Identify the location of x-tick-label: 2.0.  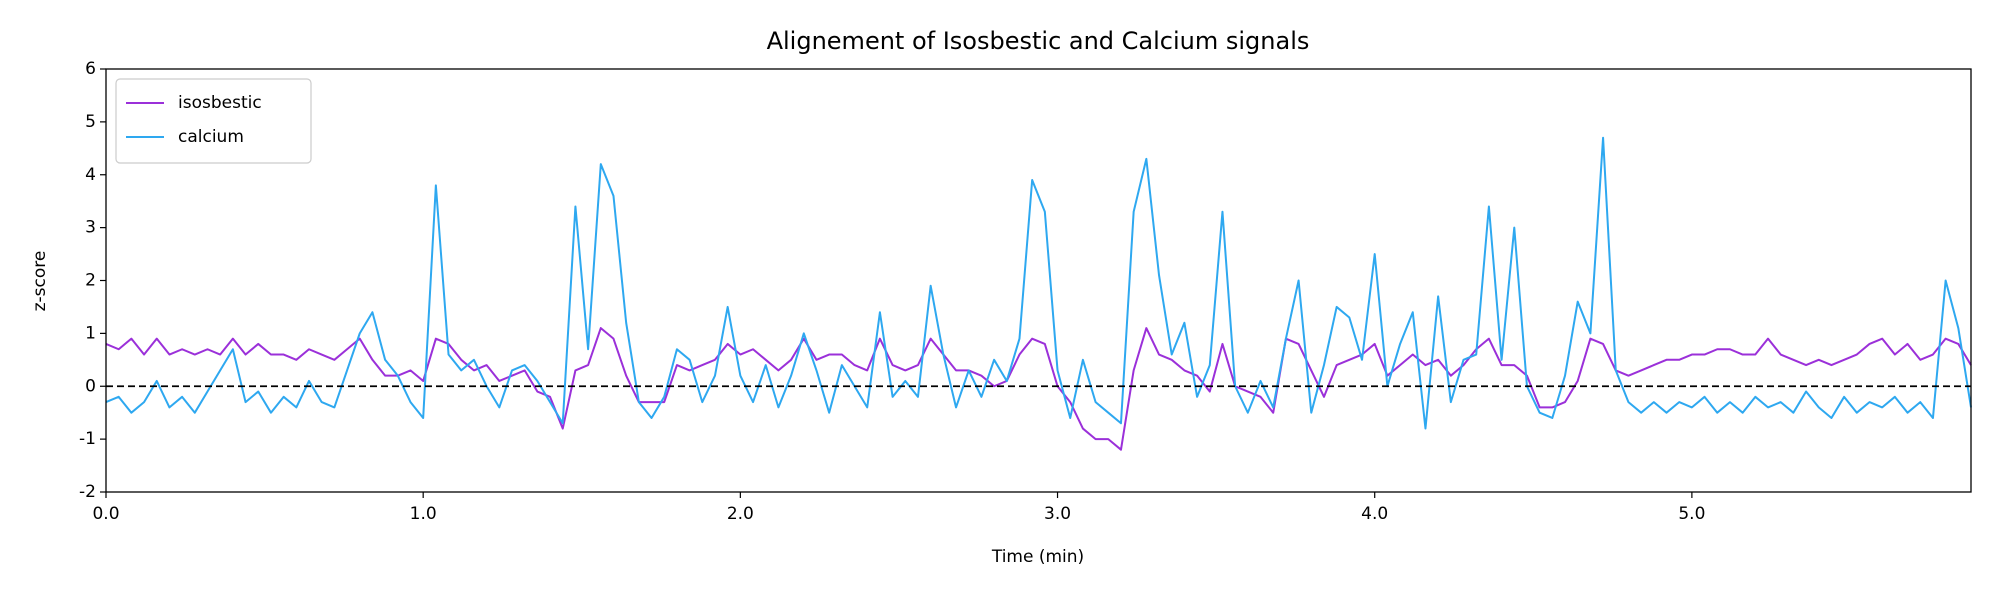
(740, 514).